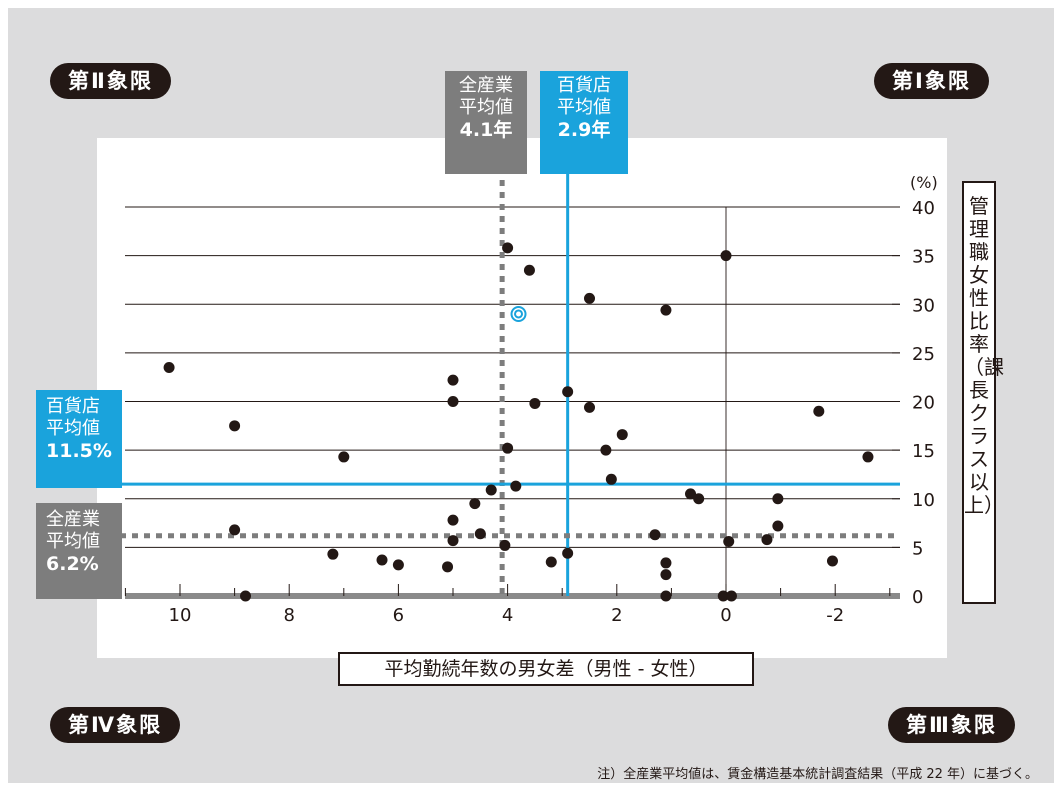 The image size is (1056, 785). What do you see at coordinates (73, 406) in the screenshot?
I see `dept-avg-y-line1: 百貨店` at bounding box center [73, 406].